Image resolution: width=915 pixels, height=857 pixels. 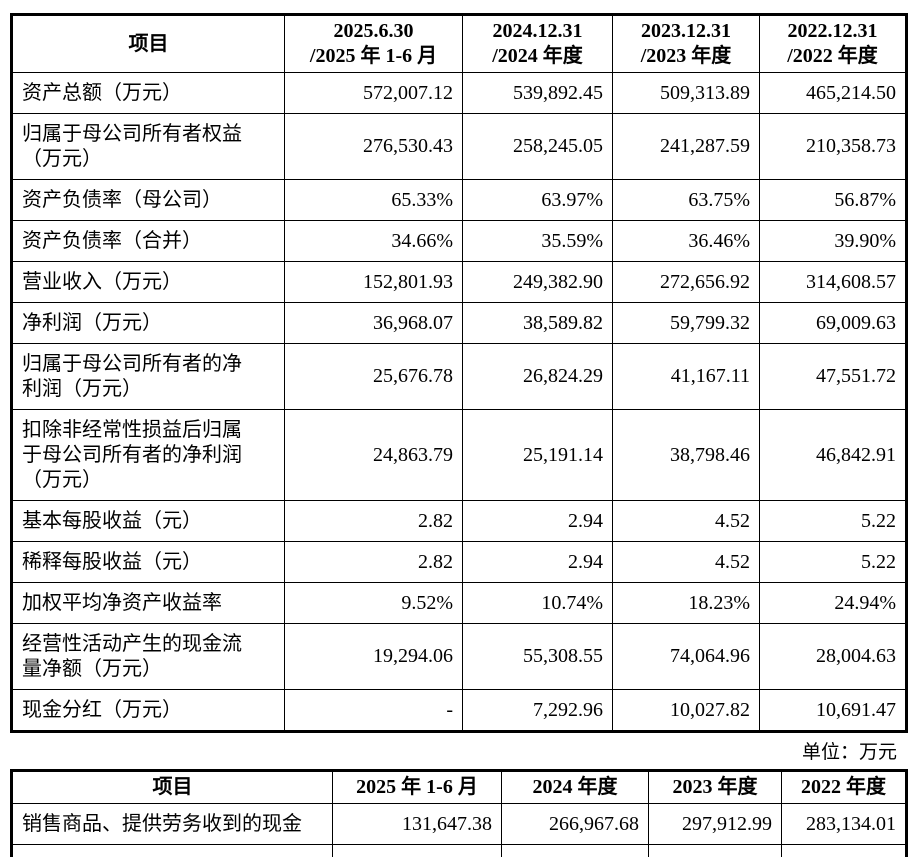 What do you see at coordinates (575, 787) in the screenshot?
I see `period-column-header: 2024 年度` at bounding box center [575, 787].